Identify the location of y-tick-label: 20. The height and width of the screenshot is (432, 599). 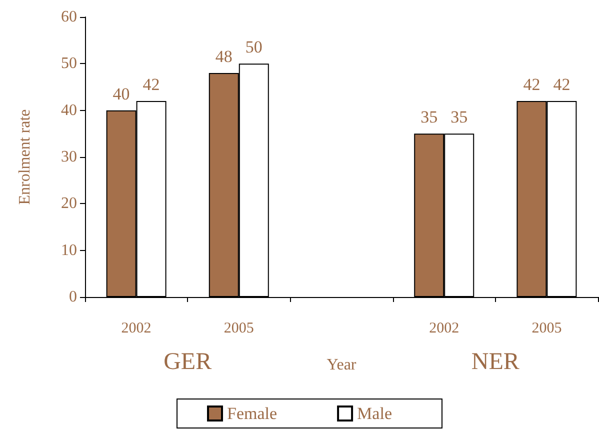
(69, 203).